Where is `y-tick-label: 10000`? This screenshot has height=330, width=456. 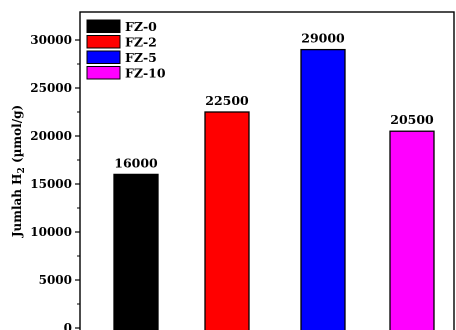 y-tick-label: 10000 is located at coordinates (51, 232).